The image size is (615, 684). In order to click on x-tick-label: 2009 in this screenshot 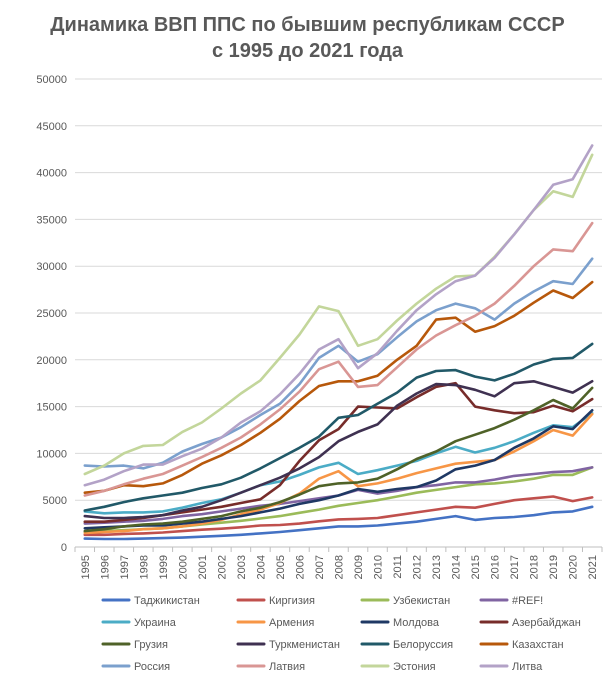, I will do `click(359, 567)`.